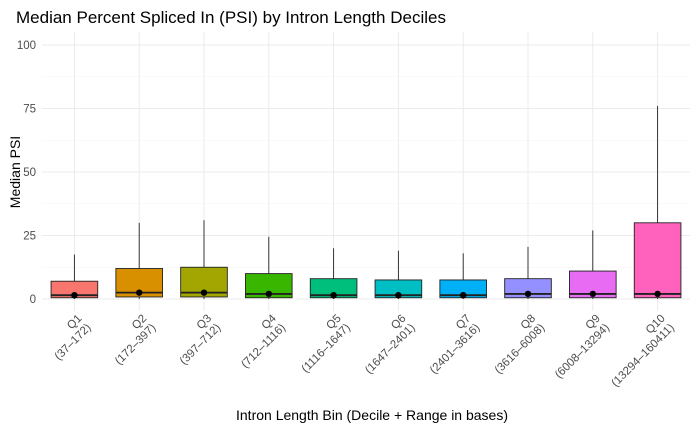  I want to click on box-q9, so click(593, 264).